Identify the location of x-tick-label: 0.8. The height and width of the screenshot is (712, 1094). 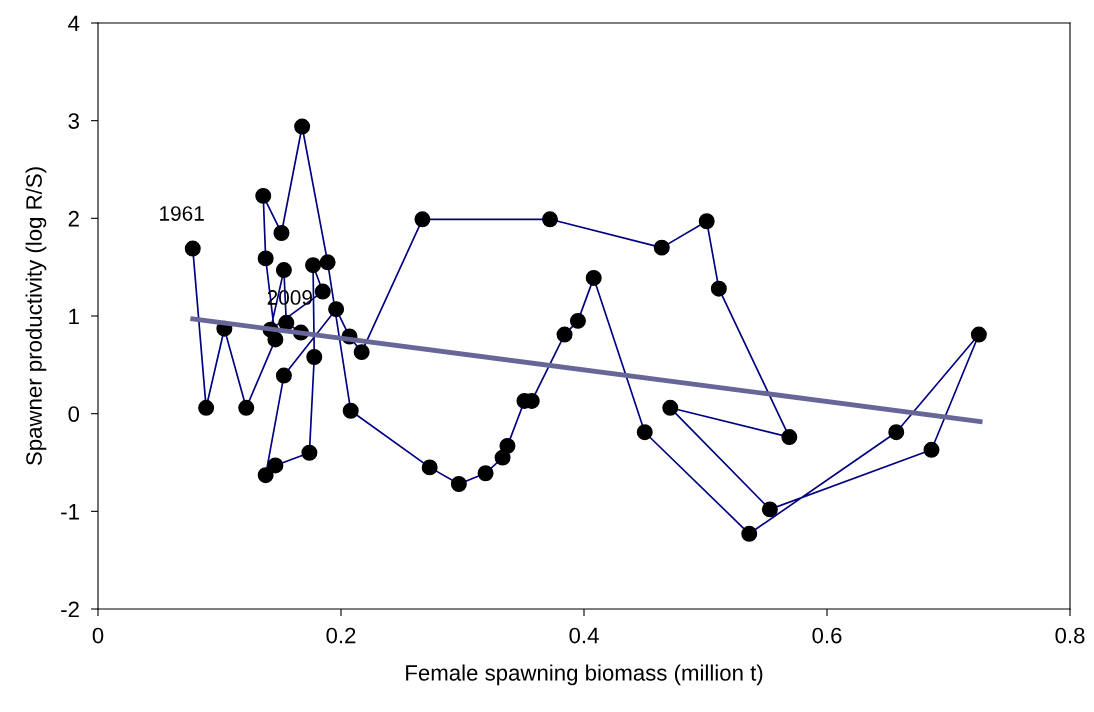
(1070, 635).